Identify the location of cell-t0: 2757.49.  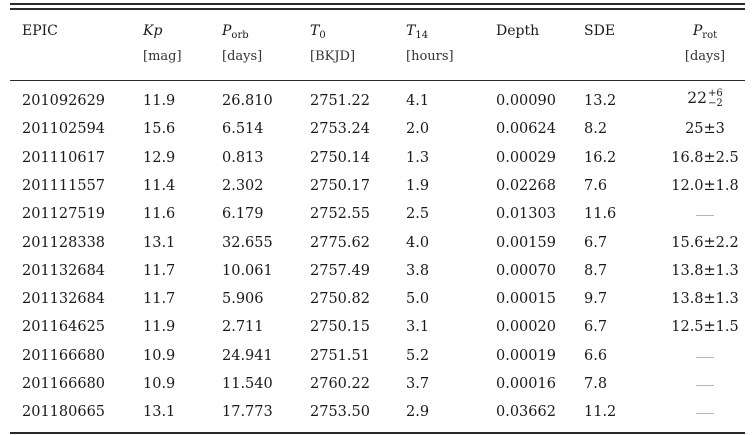
(340, 270).